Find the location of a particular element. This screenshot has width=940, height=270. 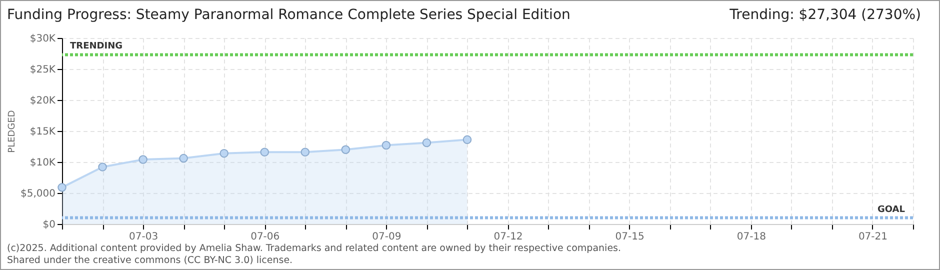

text: Shared under the creative commons (CC BY-NC 3.0) license. is located at coordinates (150, 261).